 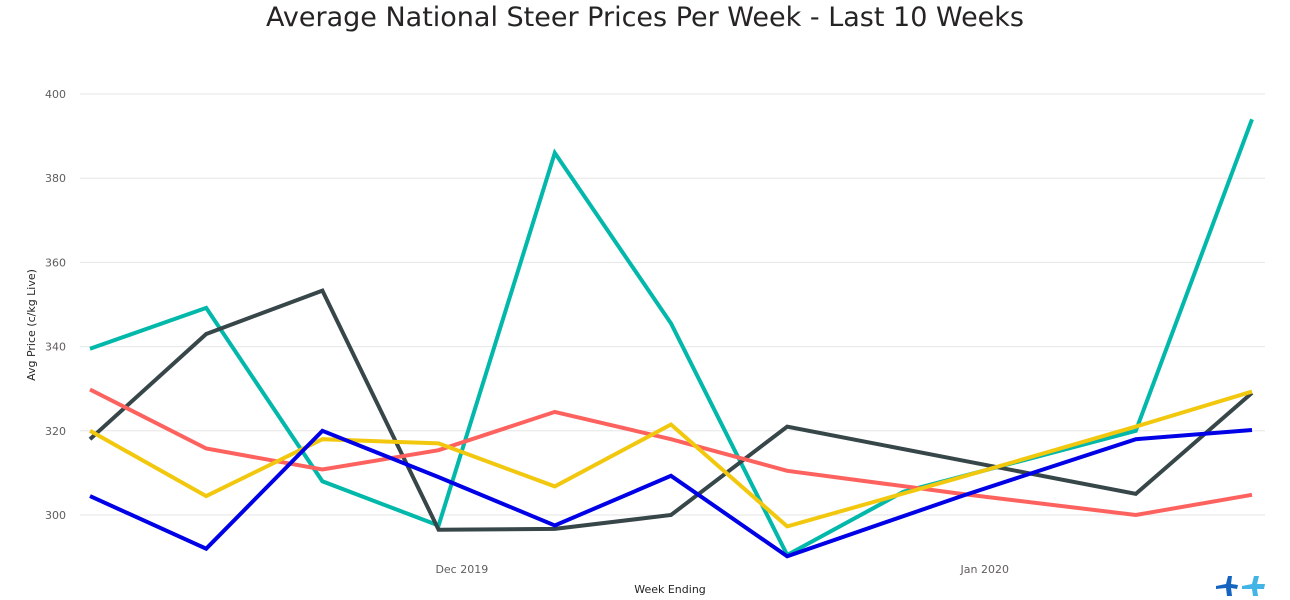 I want to click on y-tick-label: 400, so click(x=55, y=94).